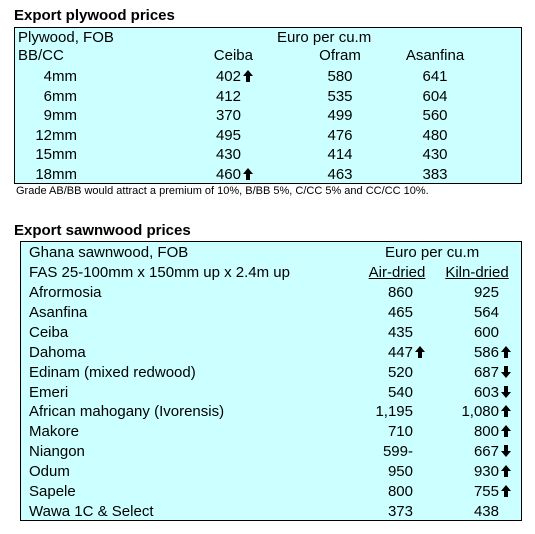 This screenshot has width=535, height=534. I want to click on sawnwood-kiln-dried-price: 925, so click(471, 293).